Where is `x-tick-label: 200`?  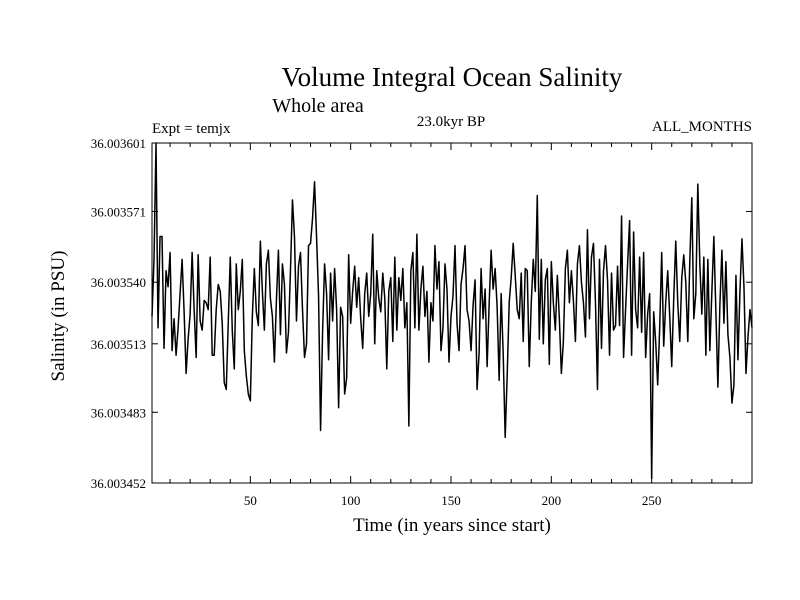
x-tick-label: 200 is located at coordinates (552, 500).